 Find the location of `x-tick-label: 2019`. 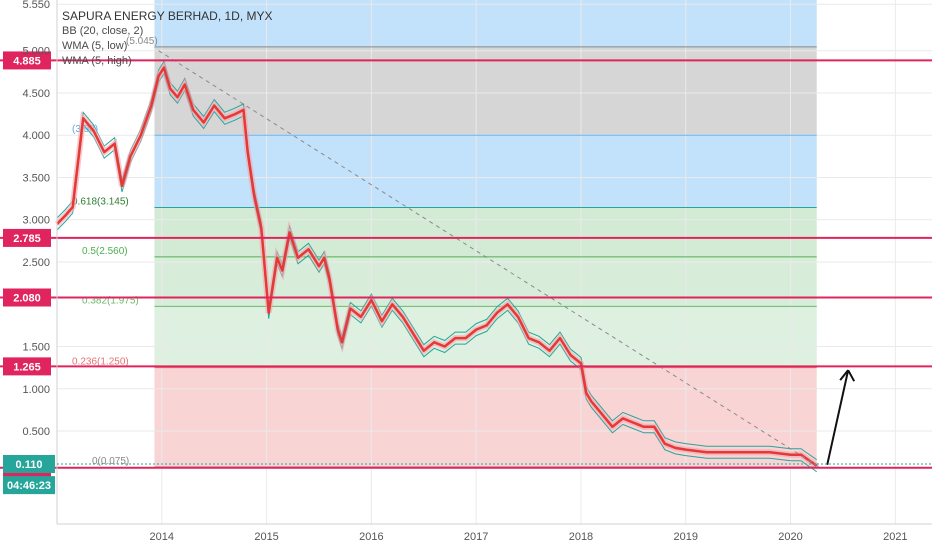

x-tick-label: 2019 is located at coordinates (686, 537).